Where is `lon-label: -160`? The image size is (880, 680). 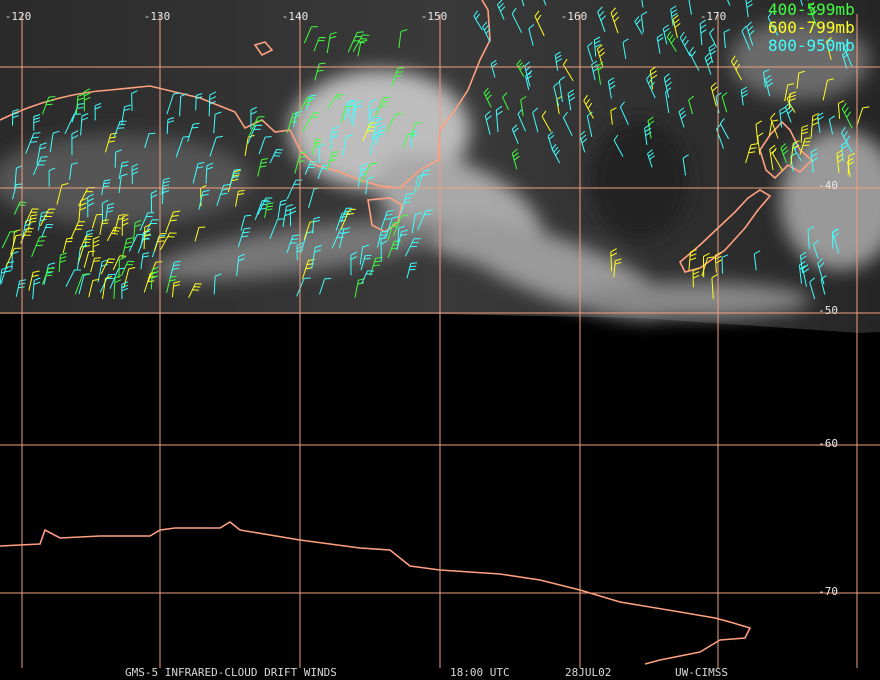 lon-label: -160 is located at coordinates (574, 16).